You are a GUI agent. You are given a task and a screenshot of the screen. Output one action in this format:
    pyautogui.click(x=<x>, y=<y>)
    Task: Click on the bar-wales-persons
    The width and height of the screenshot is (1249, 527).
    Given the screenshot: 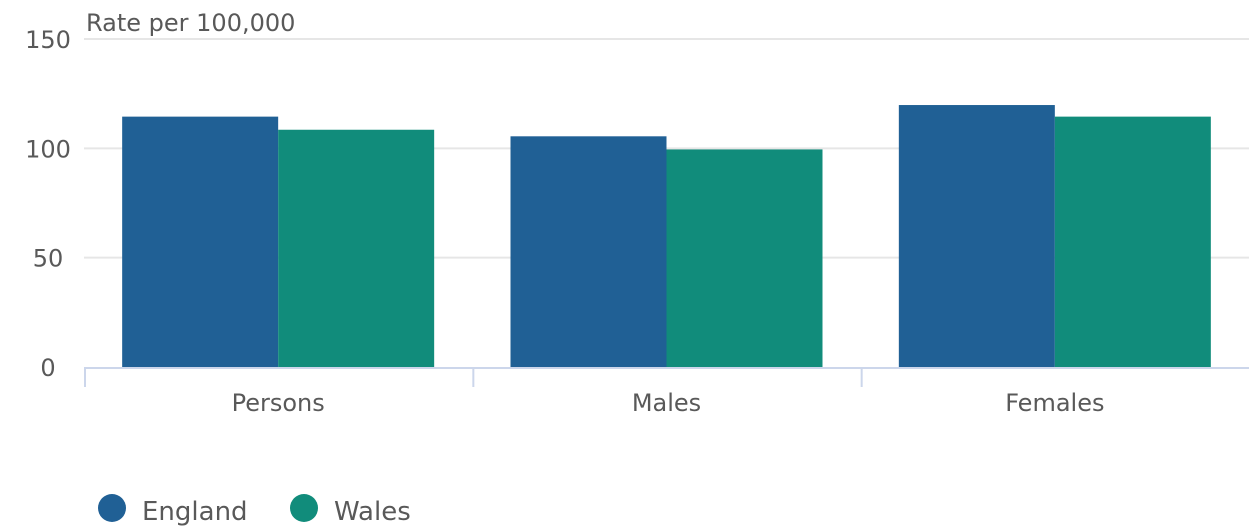 What is the action you would take?
    pyautogui.click(x=356, y=248)
    